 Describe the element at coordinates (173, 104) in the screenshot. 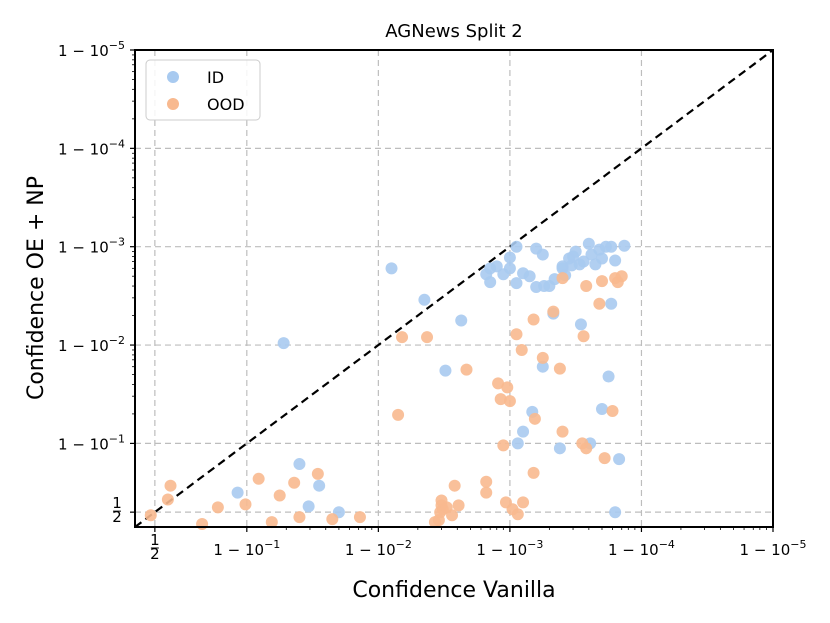

I see `legend-marker-ood` at that location.